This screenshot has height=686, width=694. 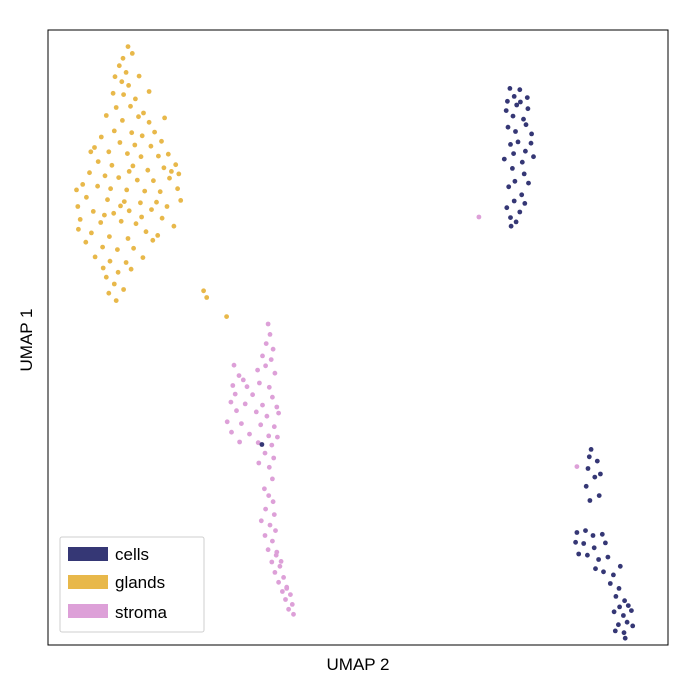 I want to click on legend: cells glands stroma, so click(x=132, y=584).